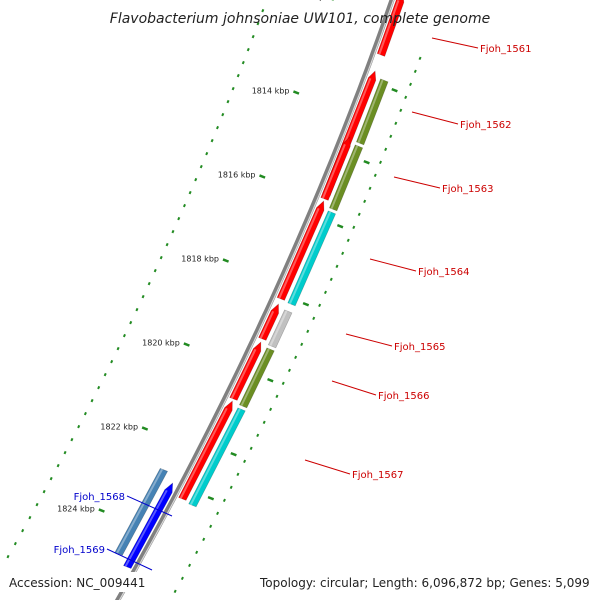 This screenshot has height=600, width=600. I want to click on cog-bar-fjoh-1563-highlight, so click(344, 177).